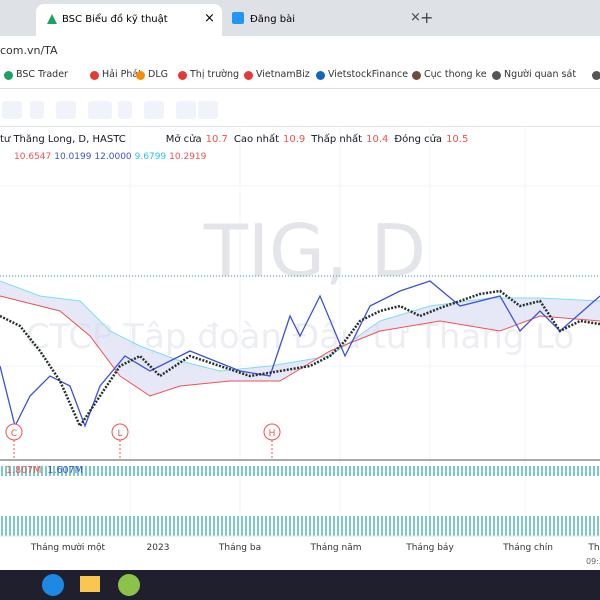 The height and width of the screenshot is (600, 600). What do you see at coordinates (122, 74) in the screenshot?
I see `bookmark: Hải Phát` at bounding box center [122, 74].